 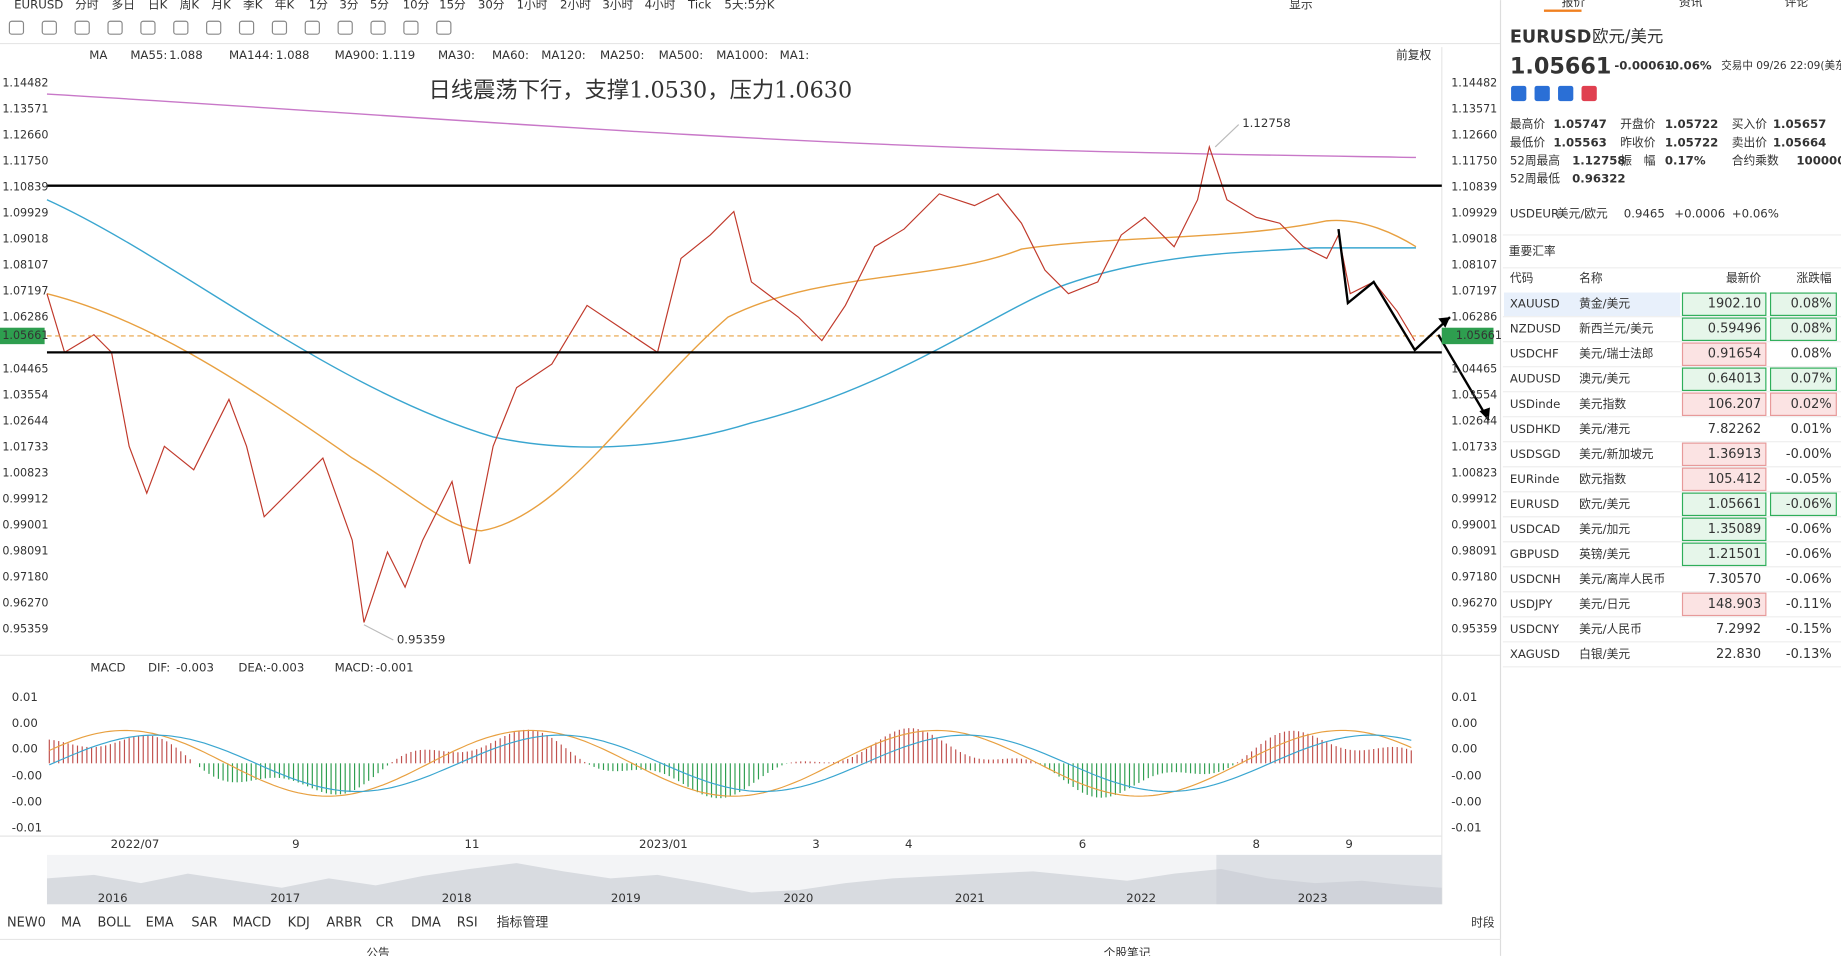 What do you see at coordinates (1610, 629) in the screenshot?
I see `row-name: 美元/人民币` at bounding box center [1610, 629].